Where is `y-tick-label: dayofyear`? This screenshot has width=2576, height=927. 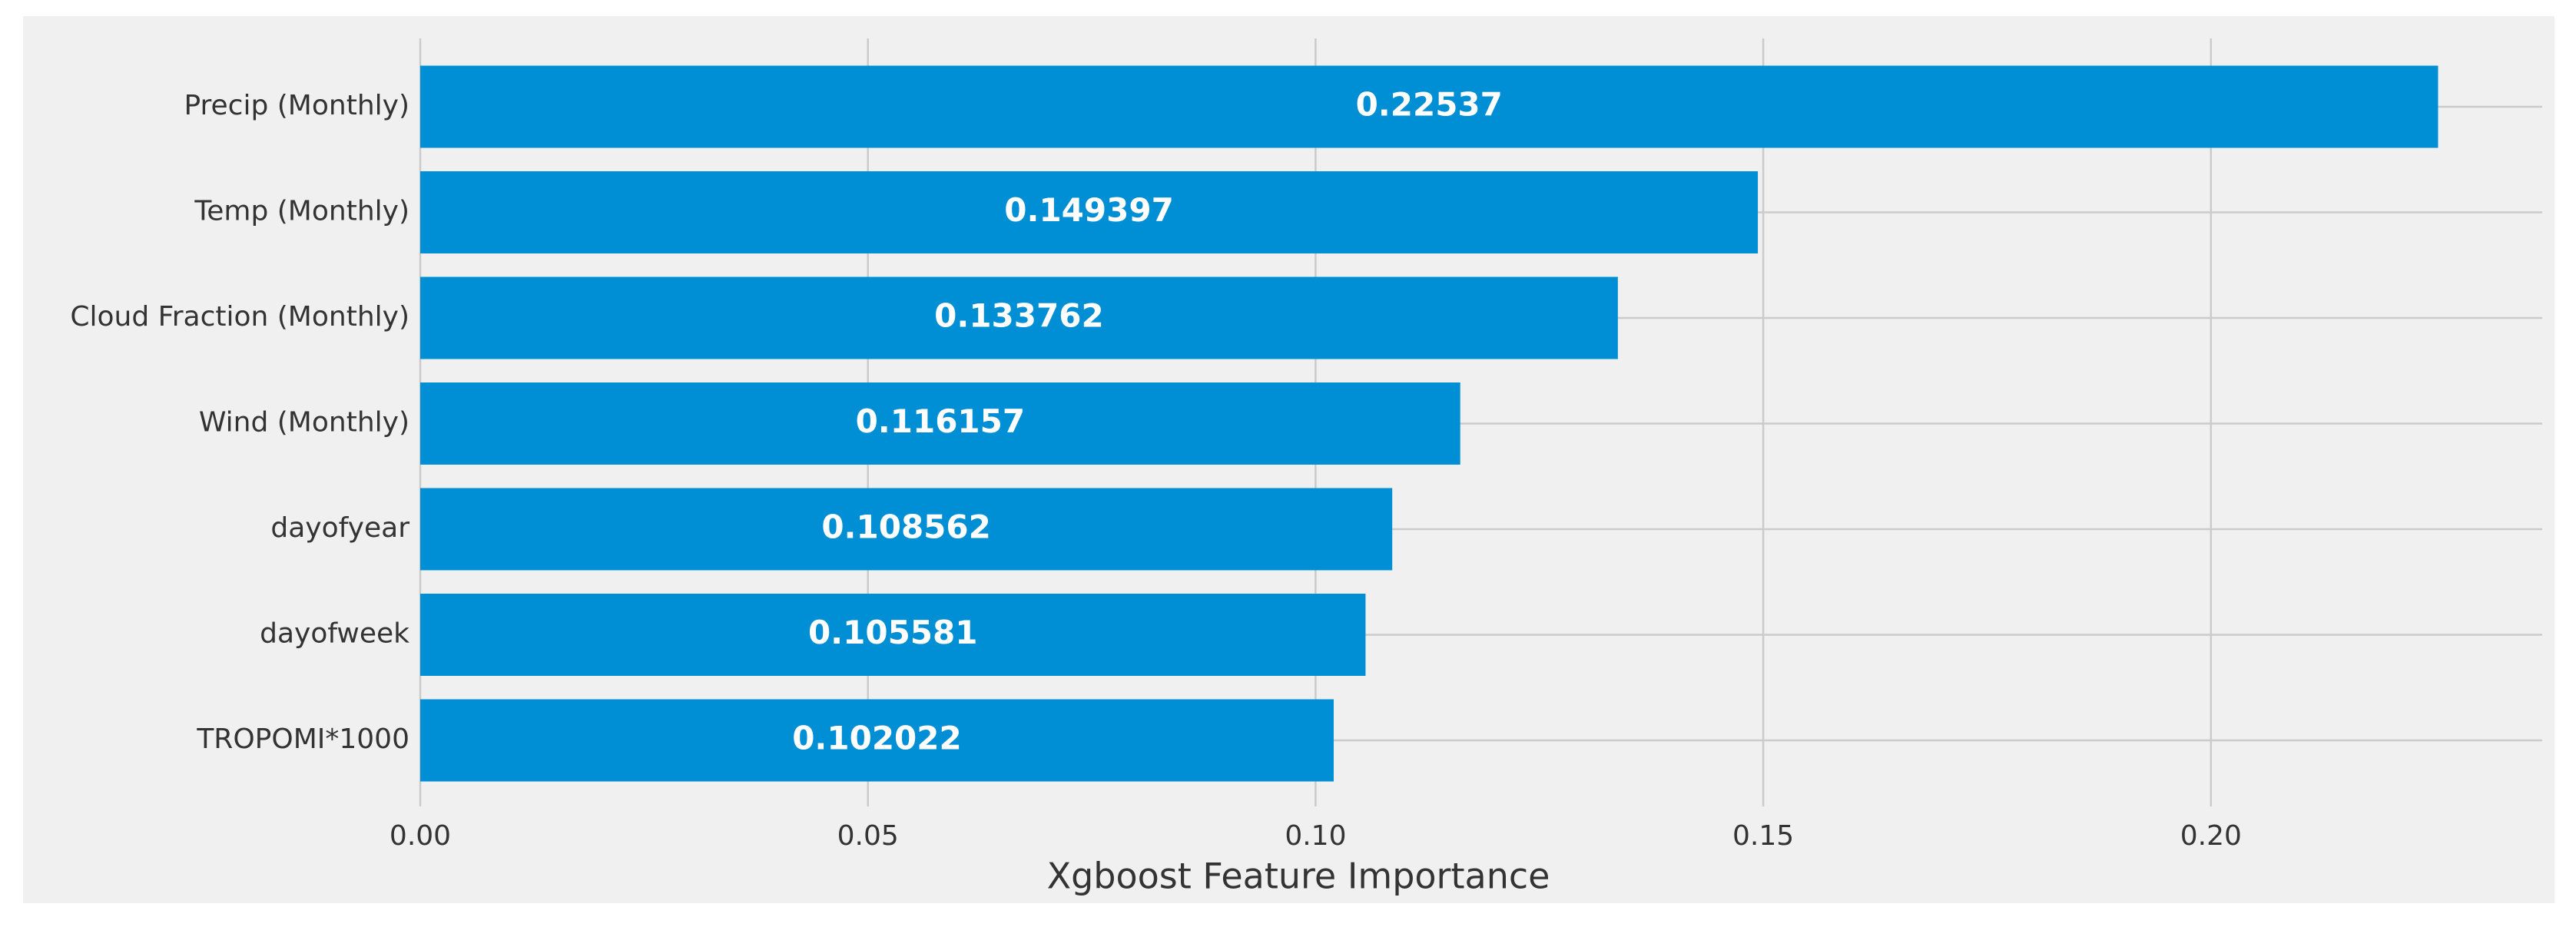
y-tick-label: dayofyear is located at coordinates (339, 528).